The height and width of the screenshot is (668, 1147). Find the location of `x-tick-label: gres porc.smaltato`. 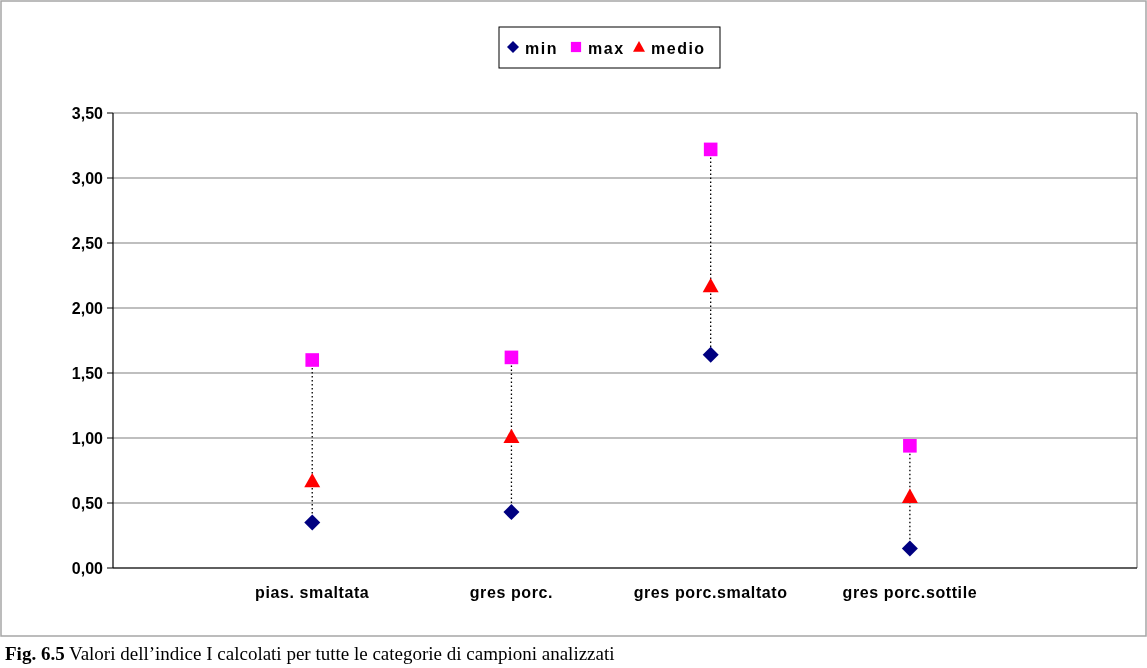

x-tick-label: gres porc.smaltato is located at coordinates (710, 592).